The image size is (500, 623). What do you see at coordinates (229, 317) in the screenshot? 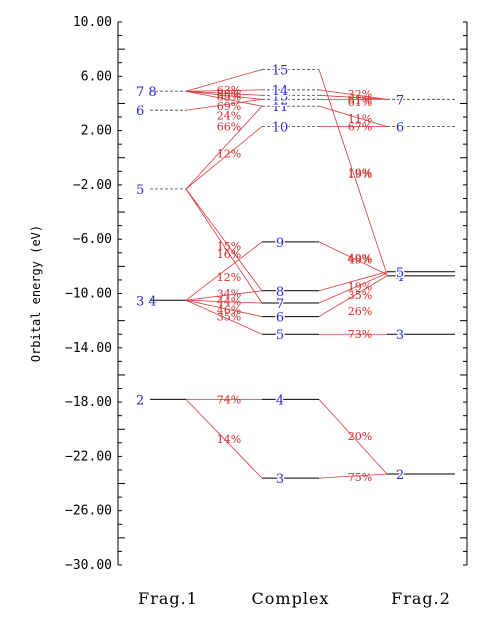
I see `percent-label-left: 35%` at bounding box center [229, 317].